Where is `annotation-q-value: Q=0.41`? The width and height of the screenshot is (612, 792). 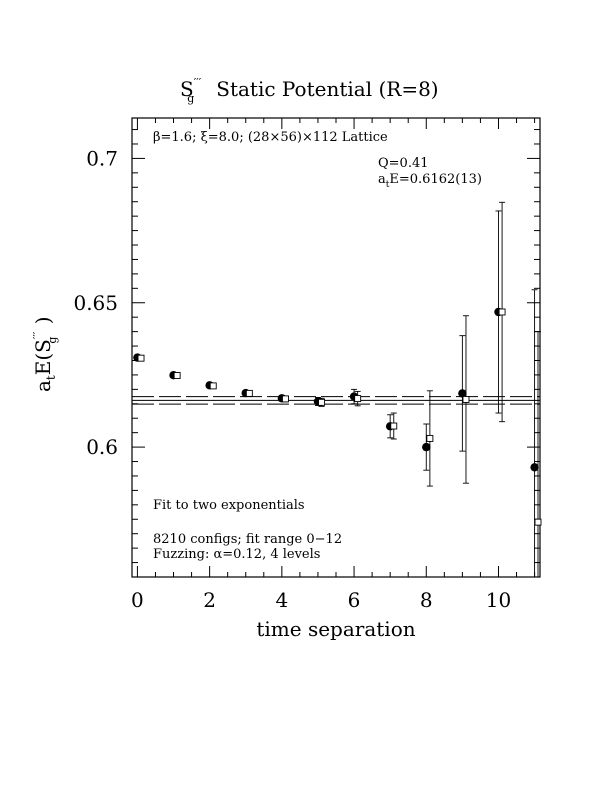
annotation-q-value: Q=0.41 is located at coordinates (403, 163).